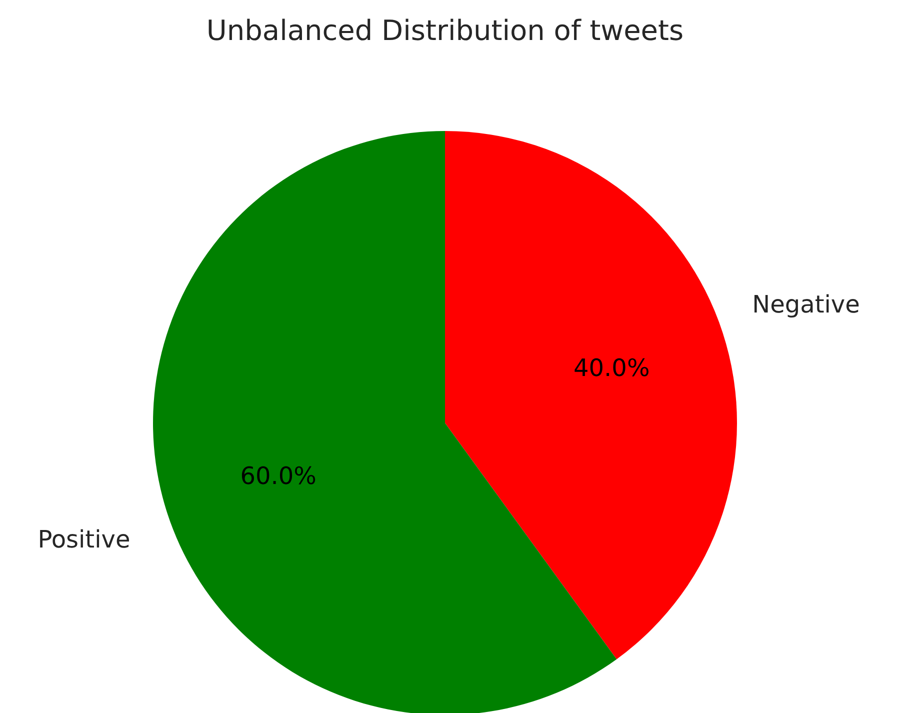 The image size is (904, 713). What do you see at coordinates (445, 30) in the screenshot?
I see `chart-title: Unbalanced Distribution of tweets` at bounding box center [445, 30].